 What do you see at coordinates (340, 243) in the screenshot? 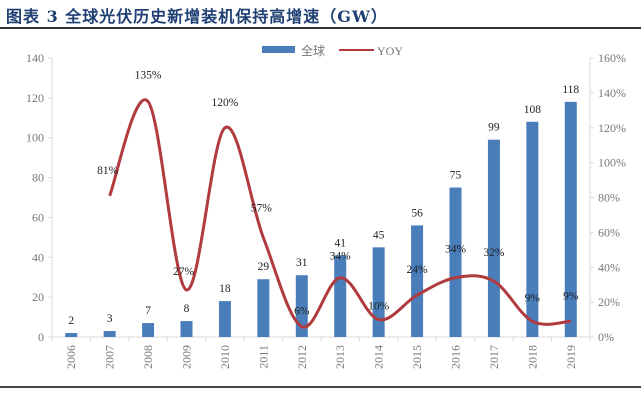
I see `bar-value-label: 41` at bounding box center [340, 243].